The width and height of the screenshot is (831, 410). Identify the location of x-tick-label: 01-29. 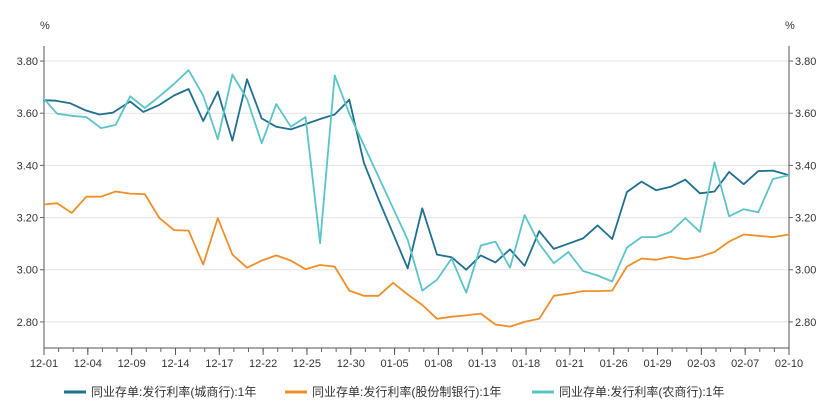
(657, 364).